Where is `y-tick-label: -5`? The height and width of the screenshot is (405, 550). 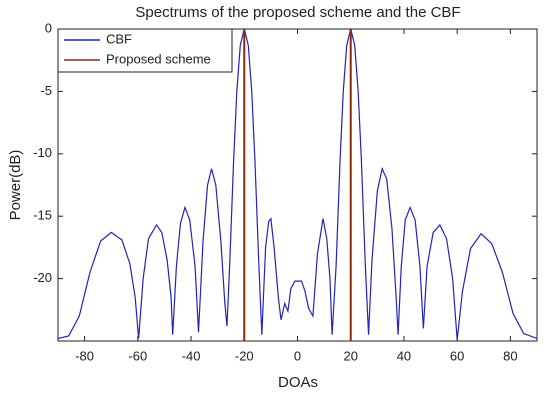
y-tick-label: -5 is located at coordinates (46, 90).